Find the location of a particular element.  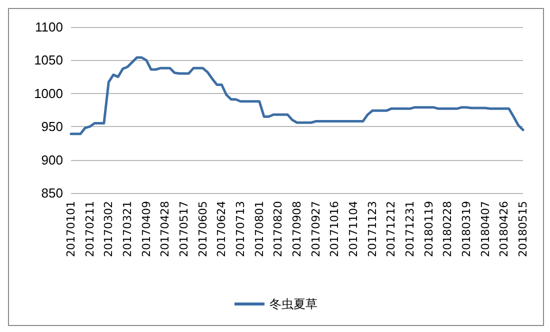

x-tick-label: 20180119 is located at coordinates (429, 229).